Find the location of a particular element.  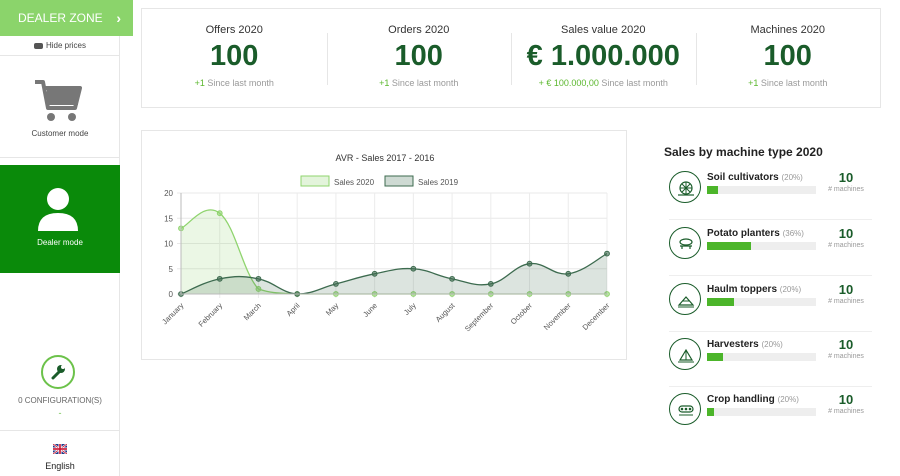

kpi-value: 100 is located at coordinates (234, 56).